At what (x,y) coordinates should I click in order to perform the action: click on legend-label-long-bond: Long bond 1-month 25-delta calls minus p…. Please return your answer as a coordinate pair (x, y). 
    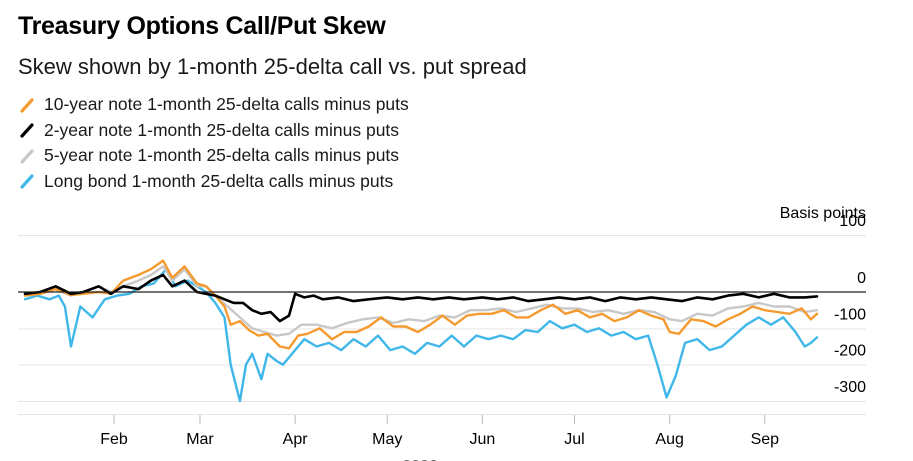
    Looking at the image, I should click on (219, 180).